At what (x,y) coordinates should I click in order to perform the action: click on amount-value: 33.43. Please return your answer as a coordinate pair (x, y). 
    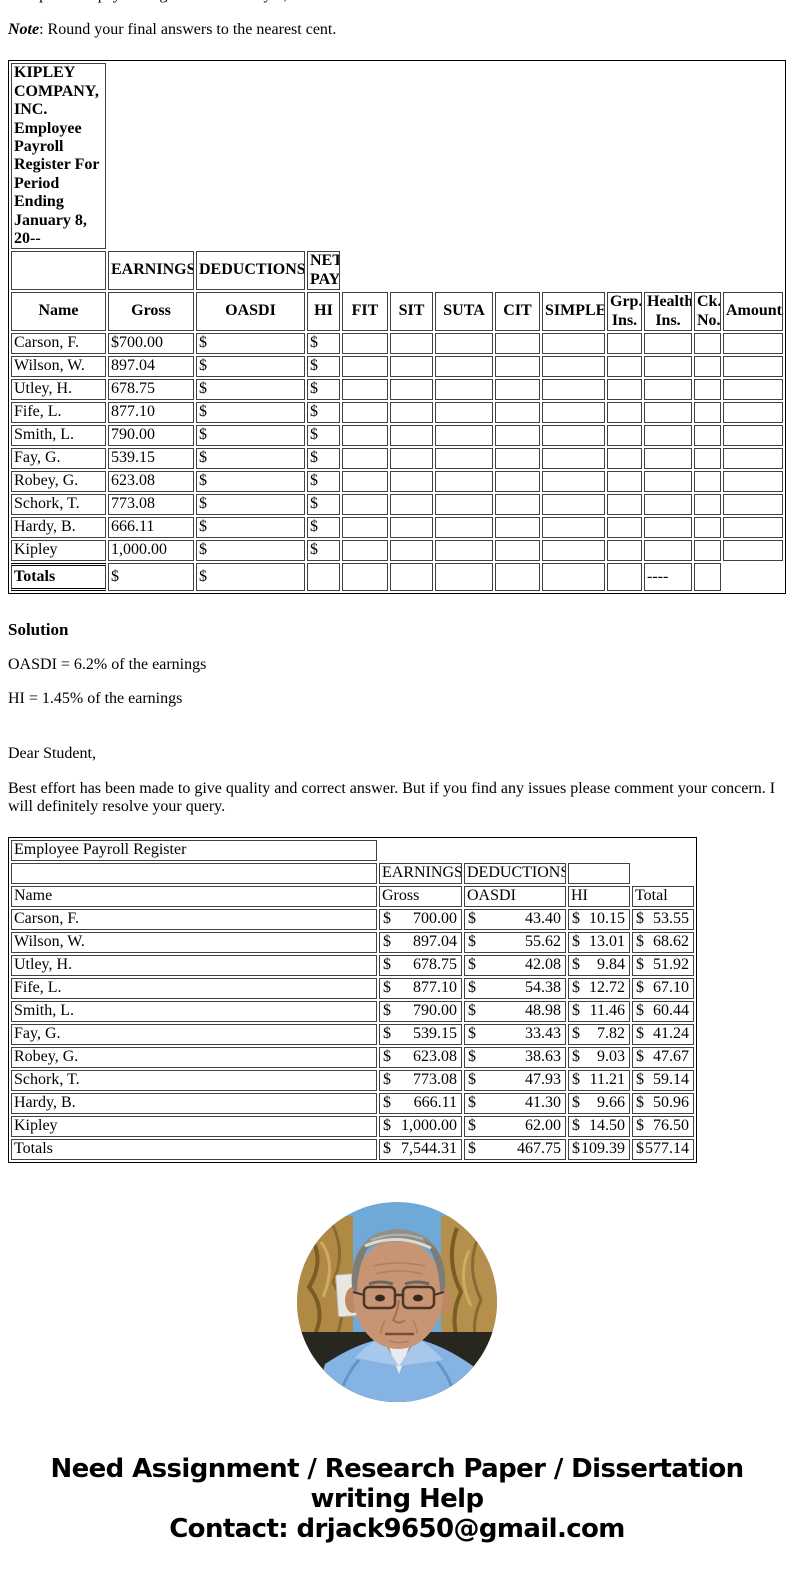
    Looking at the image, I should click on (543, 1033).